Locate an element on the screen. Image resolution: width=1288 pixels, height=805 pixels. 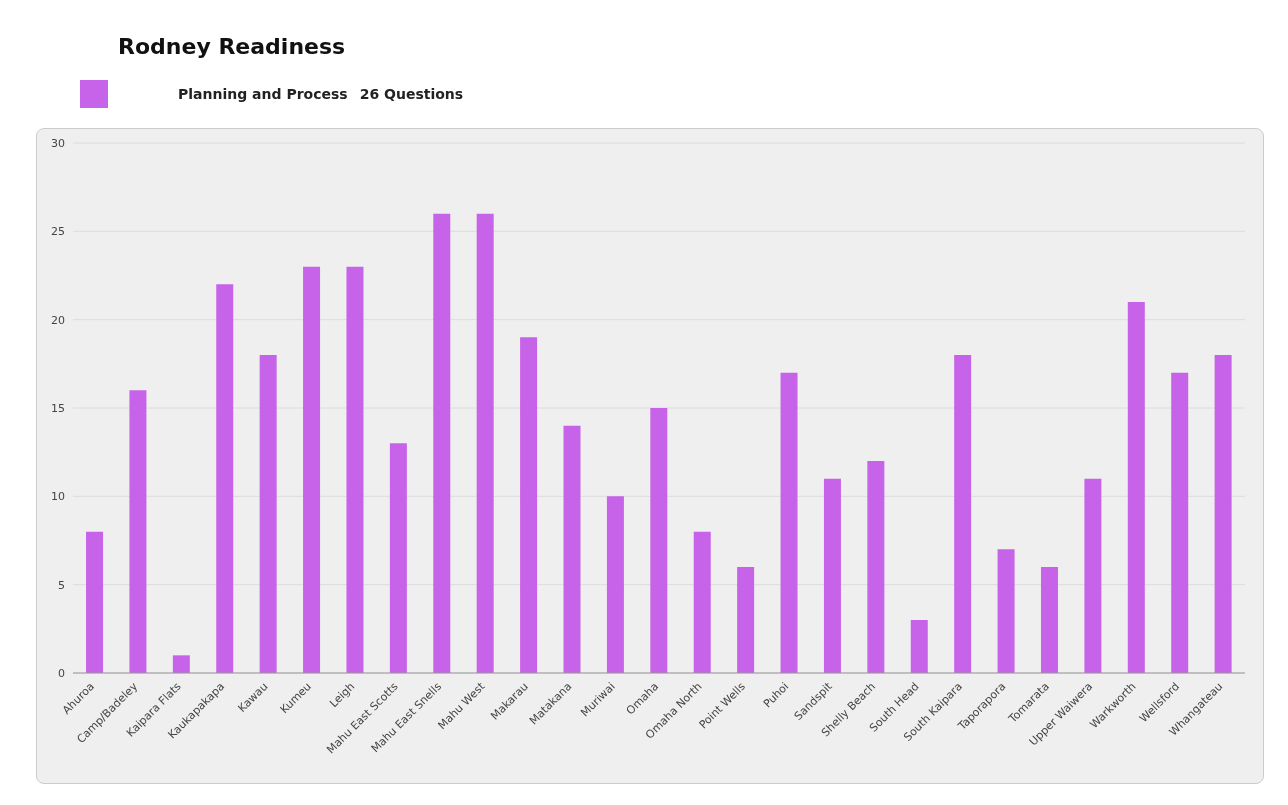
chart-subtitle: 26 Questions is located at coordinates (411, 94).